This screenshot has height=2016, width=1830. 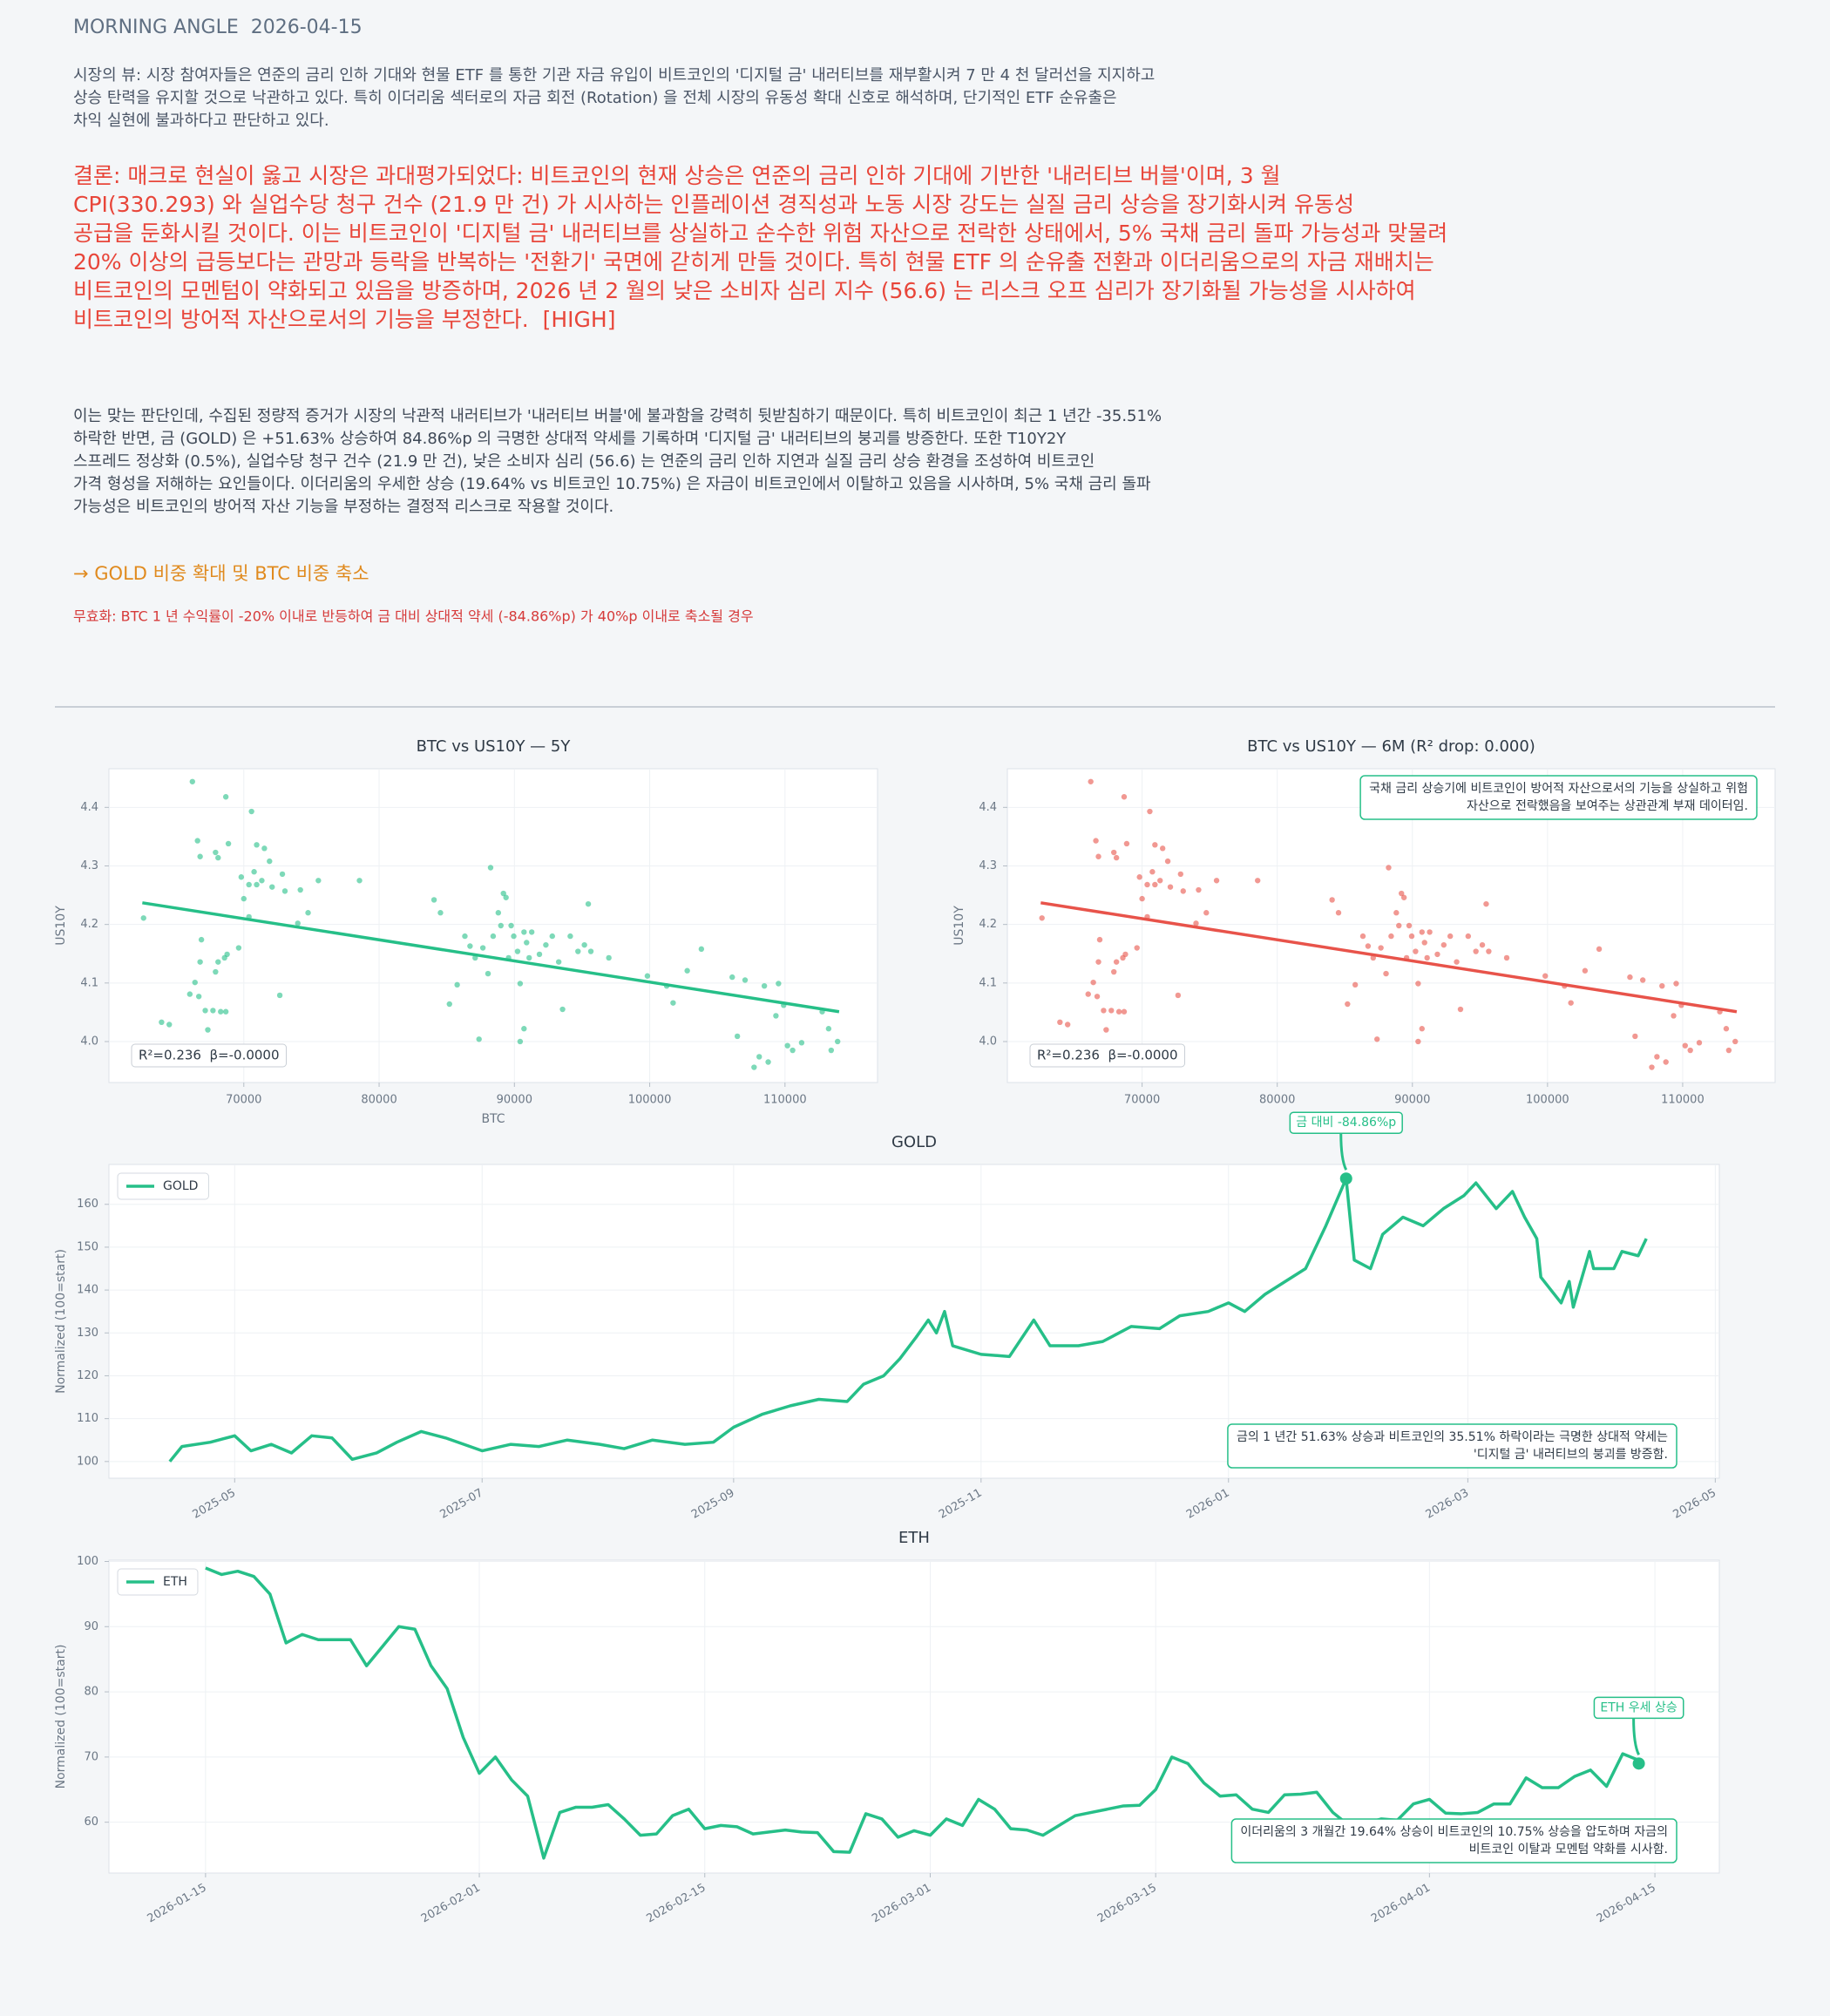 I want to click on y-axis-label: US10Y, so click(x=959, y=926).